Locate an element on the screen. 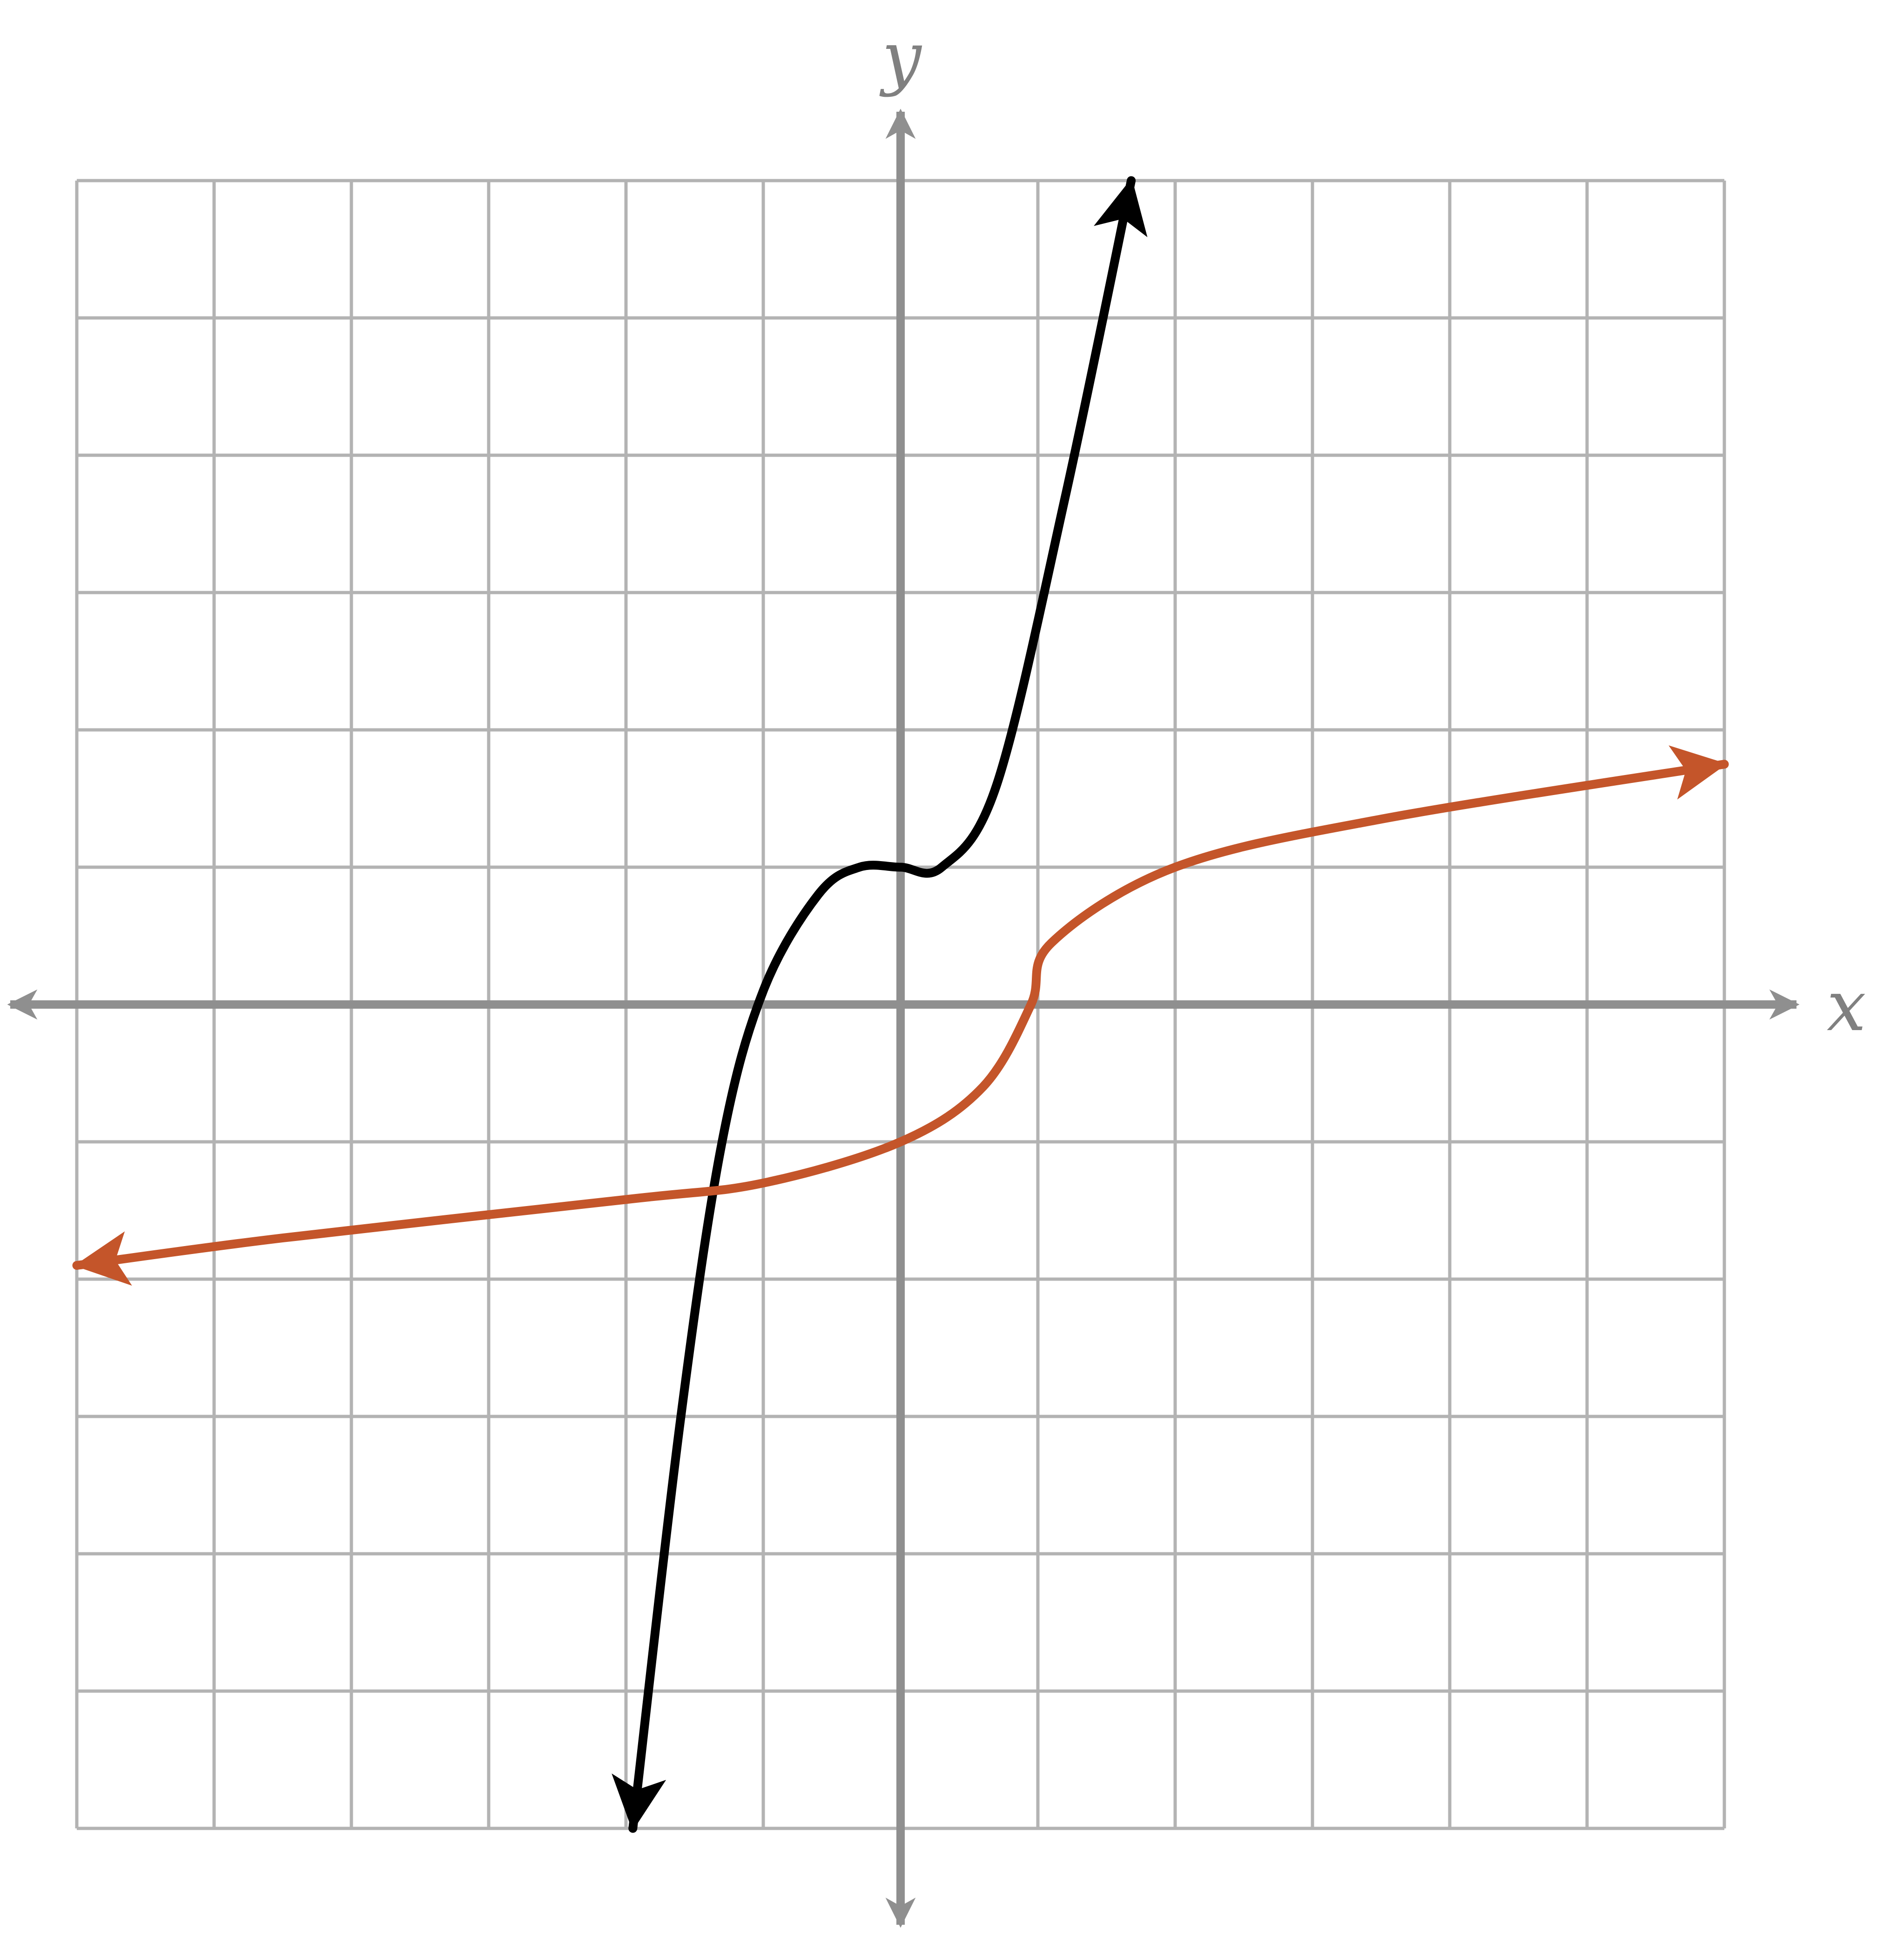 The height and width of the screenshot is (1935, 1904). x-axis-label: x is located at coordinates (1846, 1006).